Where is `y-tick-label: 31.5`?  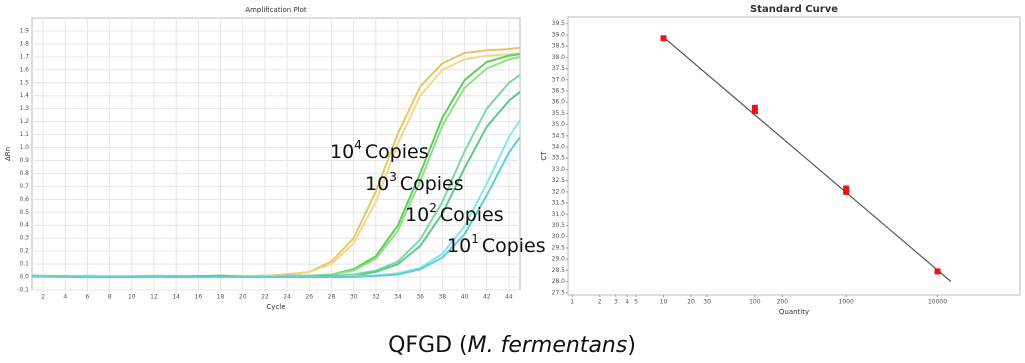 y-tick-label: 31.5 is located at coordinates (559, 203).